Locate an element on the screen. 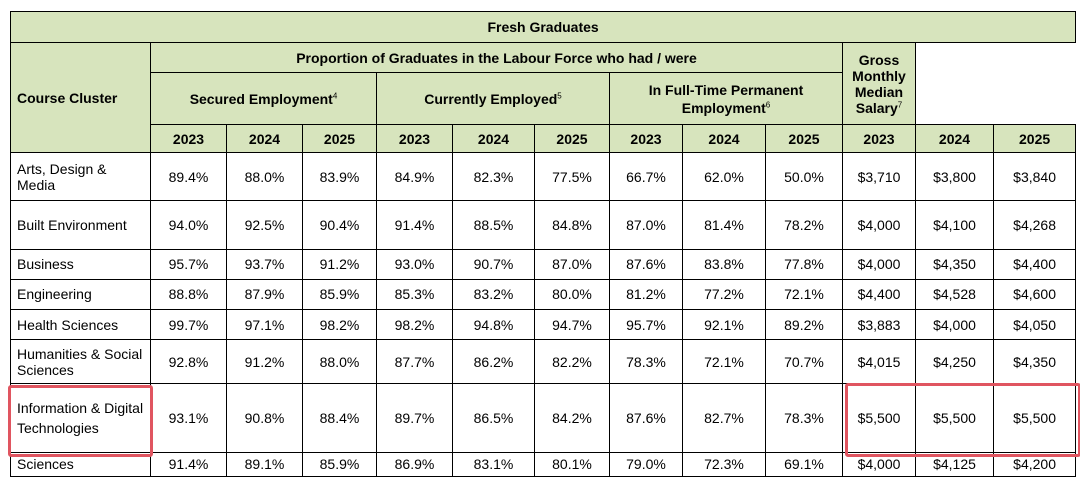  currently-employed-header: Currently Employed5 is located at coordinates (493, 98).